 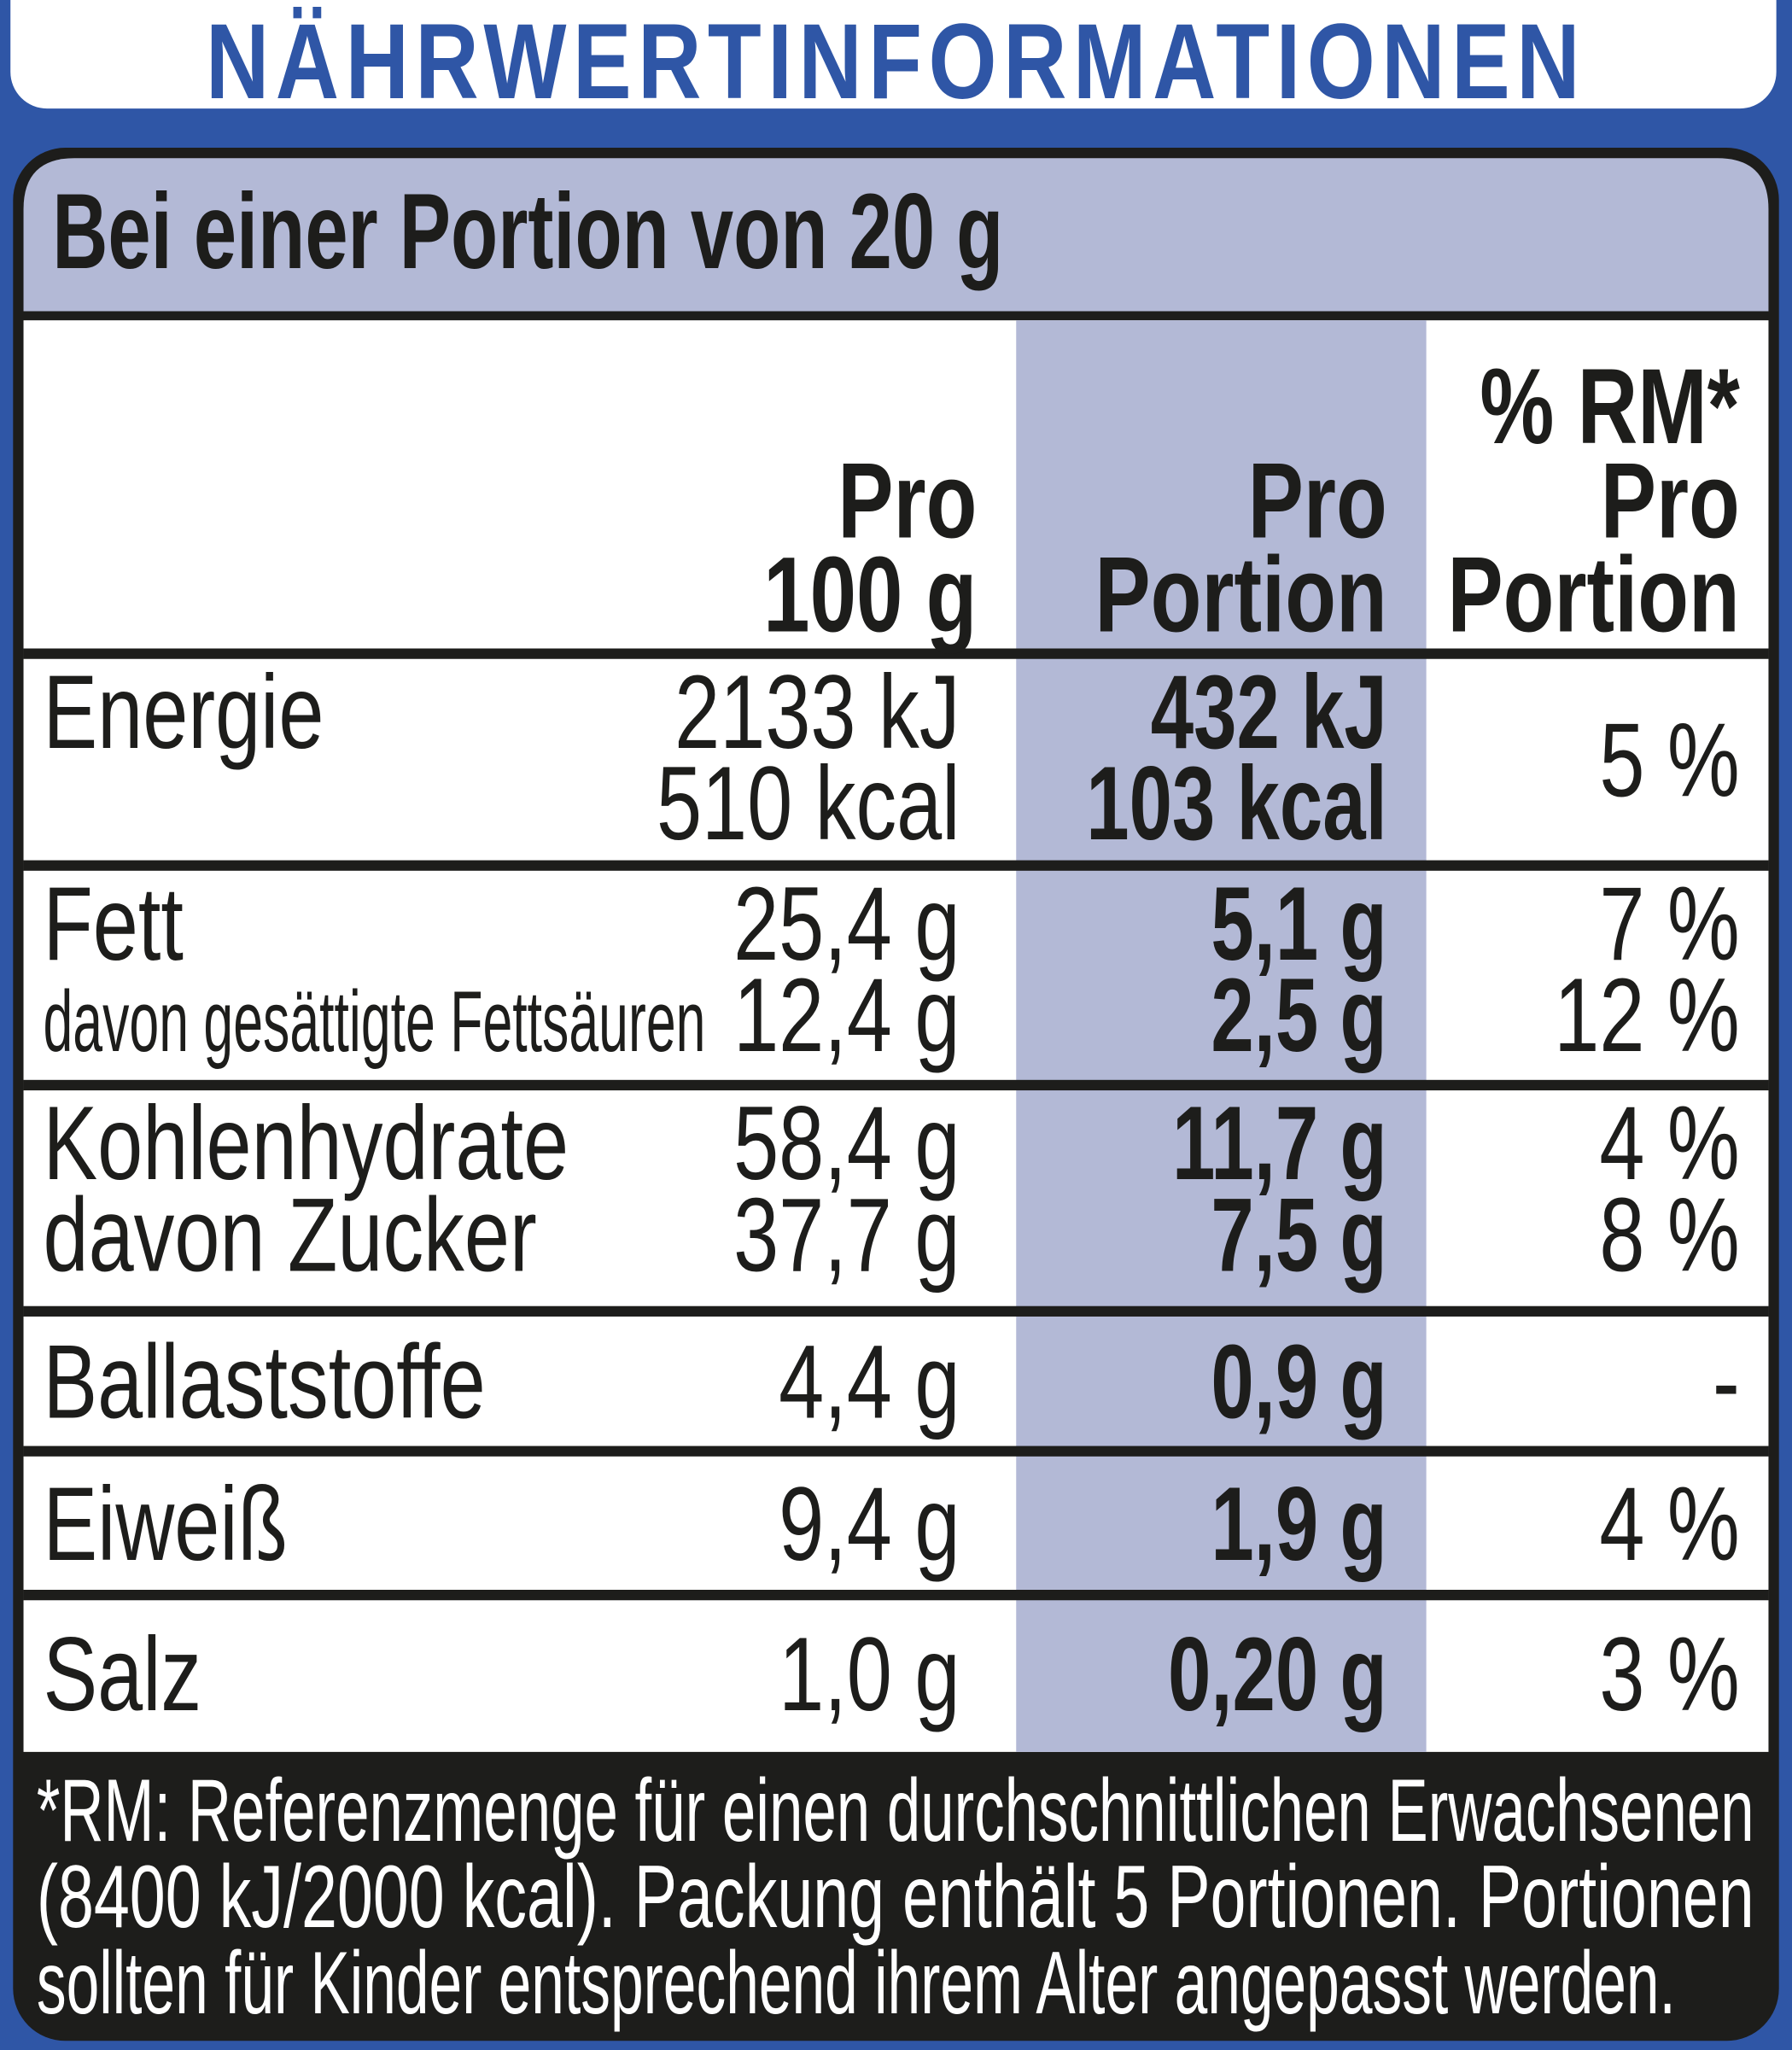 I want to click on title: NÄHRWERTINFORMATIONEN, so click(x=896, y=61).